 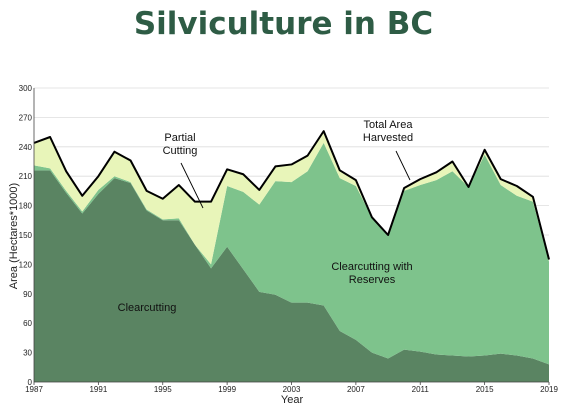 I want to click on annotation-total-area-line-2: Harvested, so click(x=388, y=138).